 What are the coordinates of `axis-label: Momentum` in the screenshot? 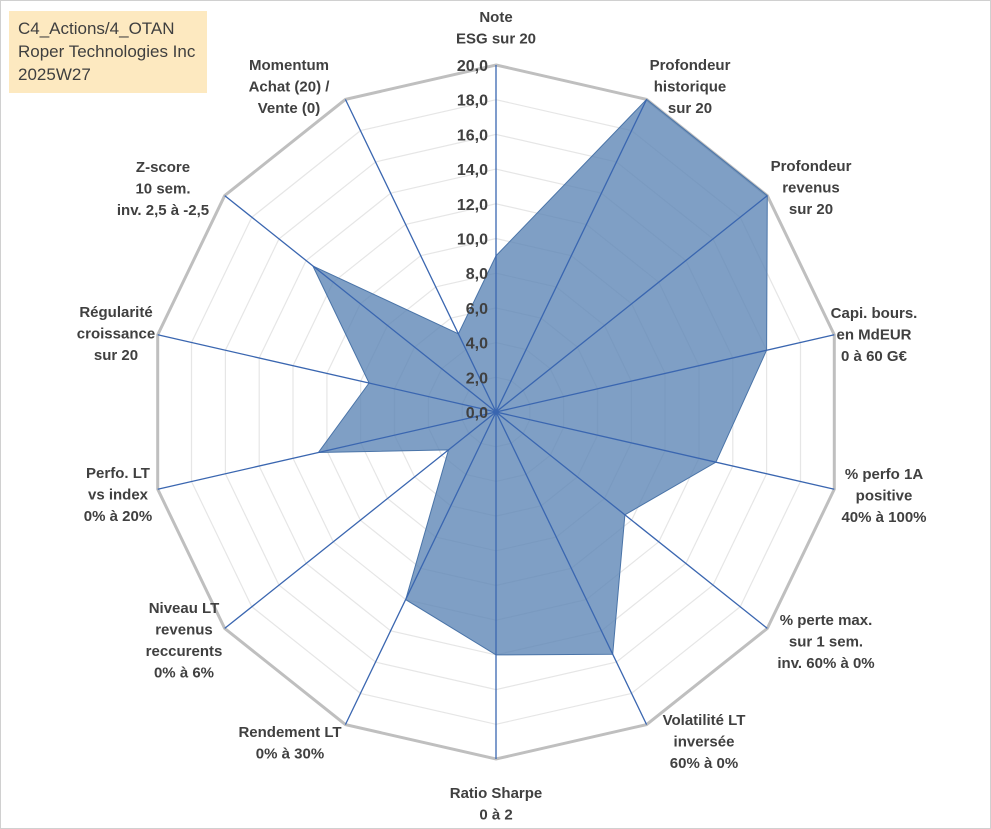 It's located at (289, 65).